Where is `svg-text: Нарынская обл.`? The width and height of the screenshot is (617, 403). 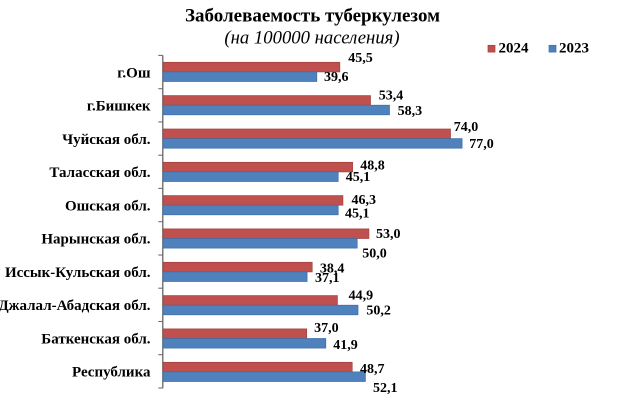 svg-text: Нарынская обл. is located at coordinates (95, 240).